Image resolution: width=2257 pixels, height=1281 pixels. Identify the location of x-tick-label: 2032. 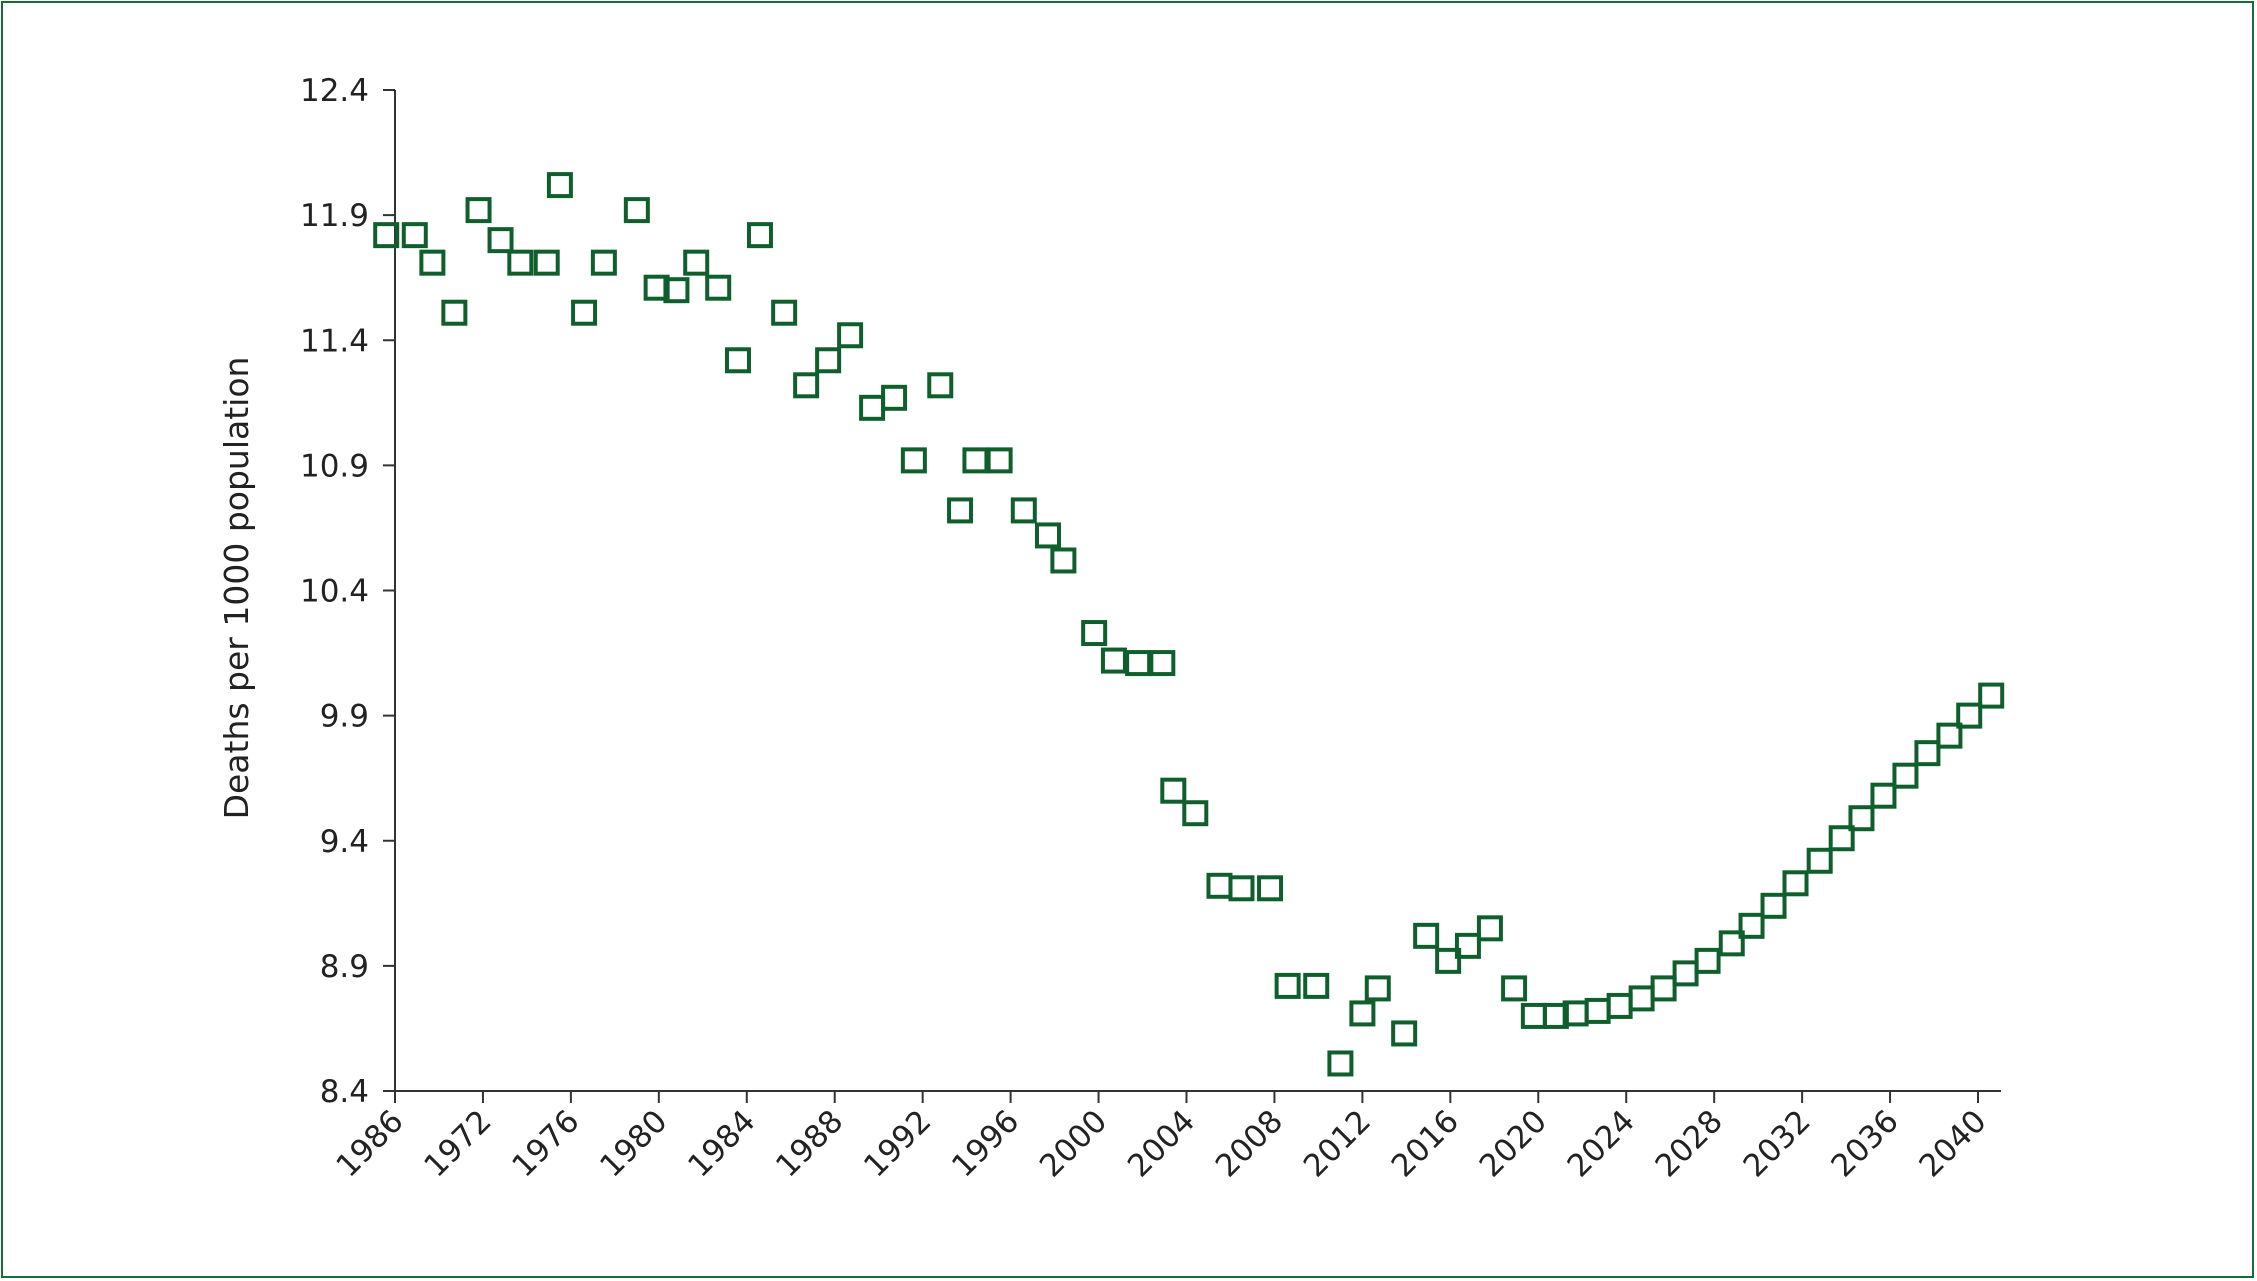
(1777, 1143).